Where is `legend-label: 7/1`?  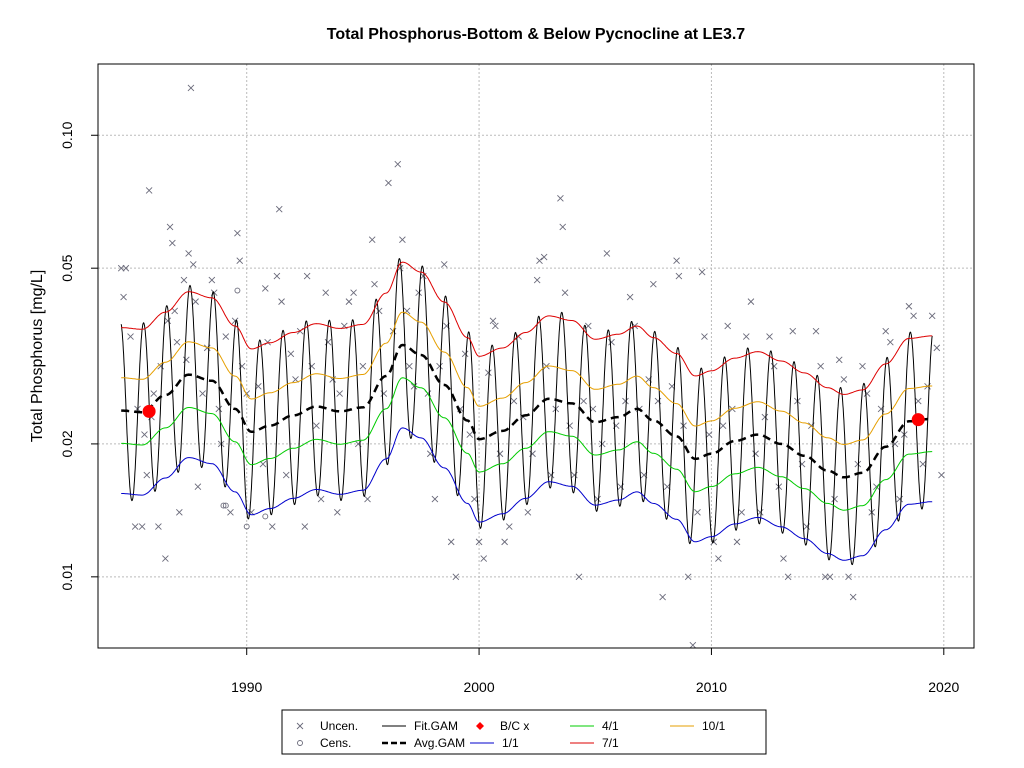 legend-label: 7/1 is located at coordinates (610, 743).